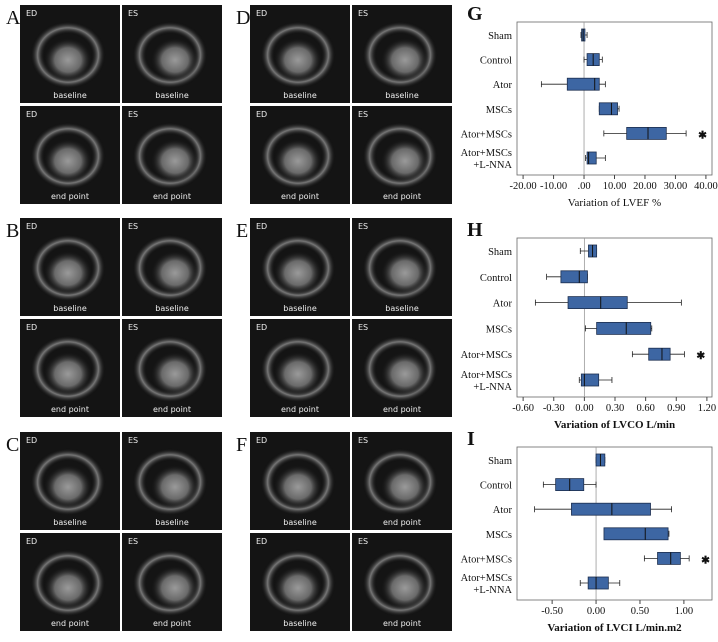  What do you see at coordinates (676, 186) in the screenshot?
I see `x-tick-label: 30.00` at bounding box center [676, 186].